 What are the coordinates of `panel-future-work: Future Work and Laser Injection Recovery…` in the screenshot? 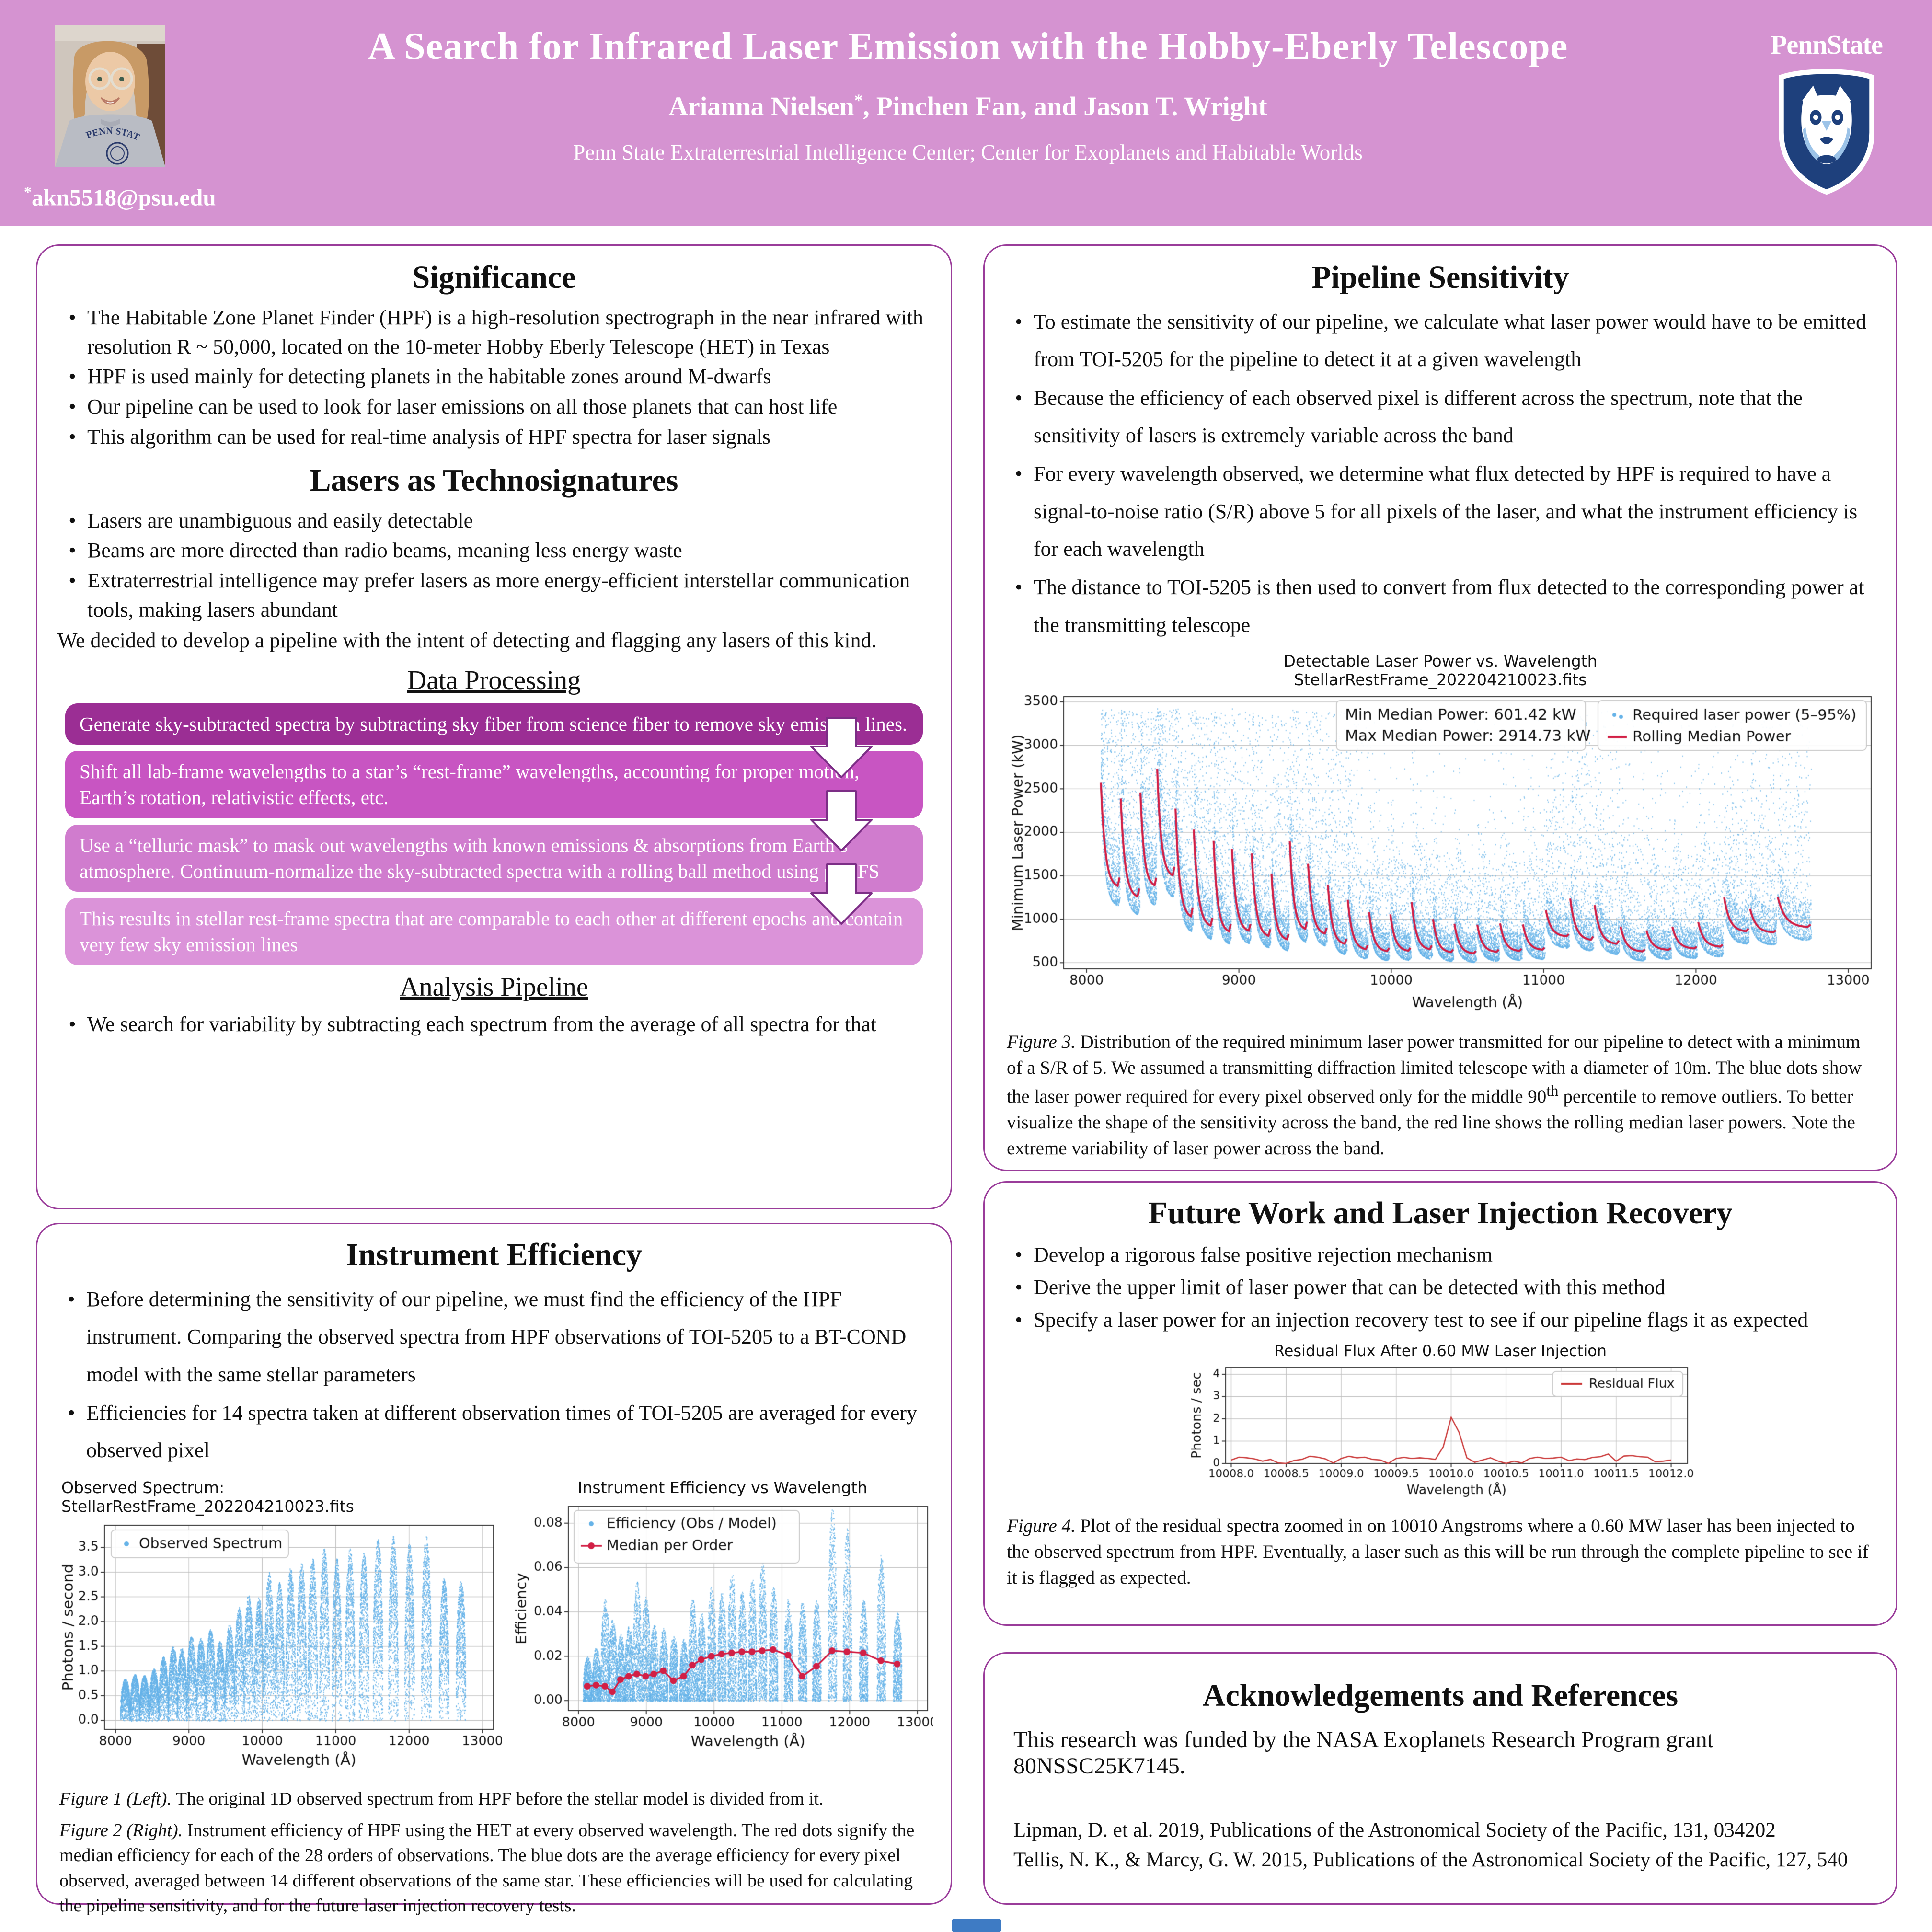 It's located at (1440, 1403).